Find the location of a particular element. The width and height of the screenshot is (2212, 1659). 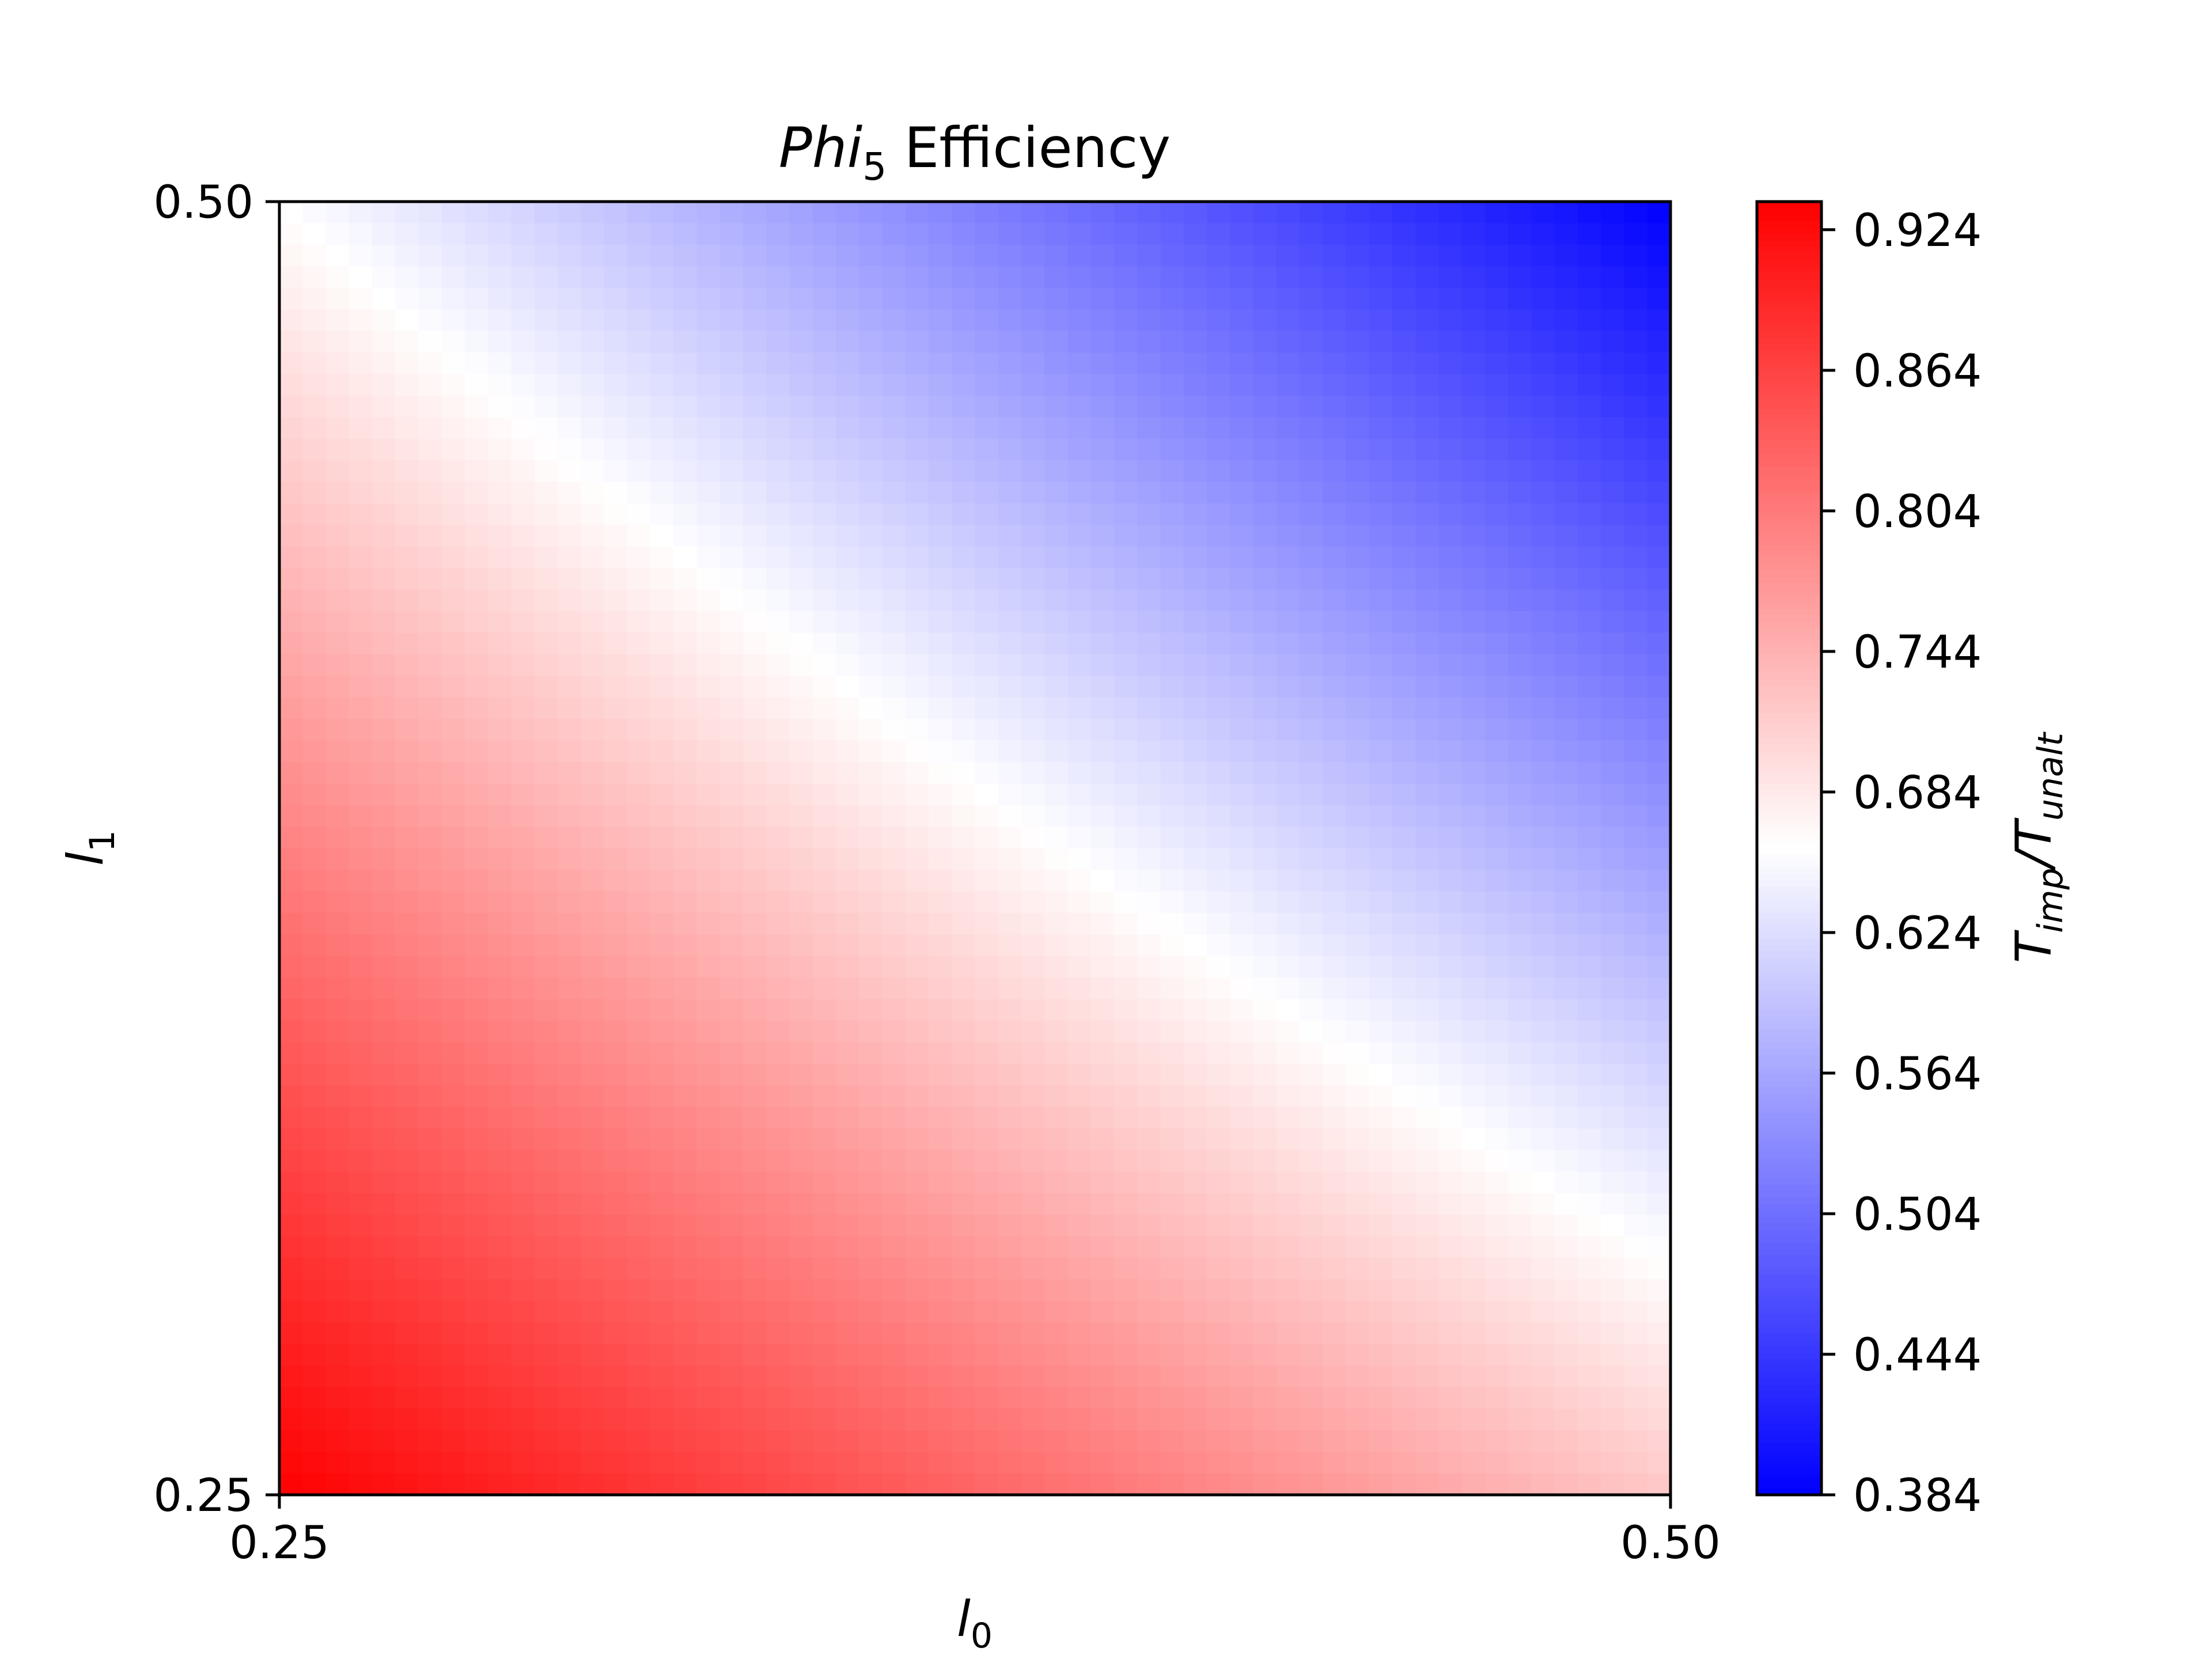

x-axis-label: l0 is located at coordinates (975, 1623).